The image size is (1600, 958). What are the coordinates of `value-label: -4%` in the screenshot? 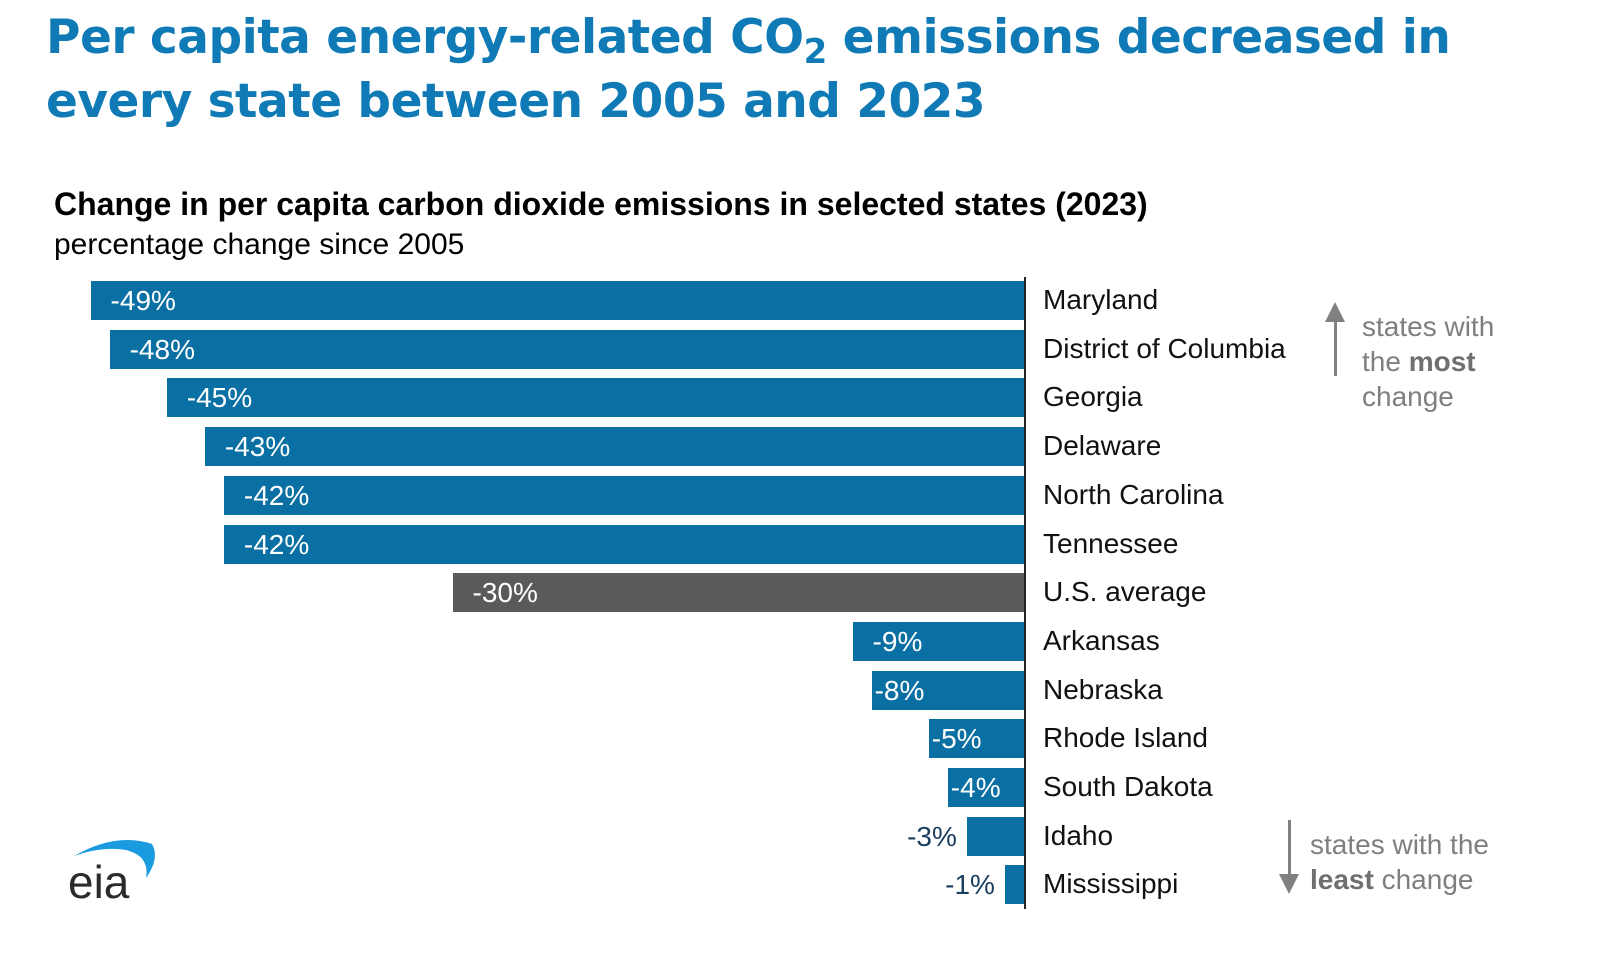 It's located at (975, 787).